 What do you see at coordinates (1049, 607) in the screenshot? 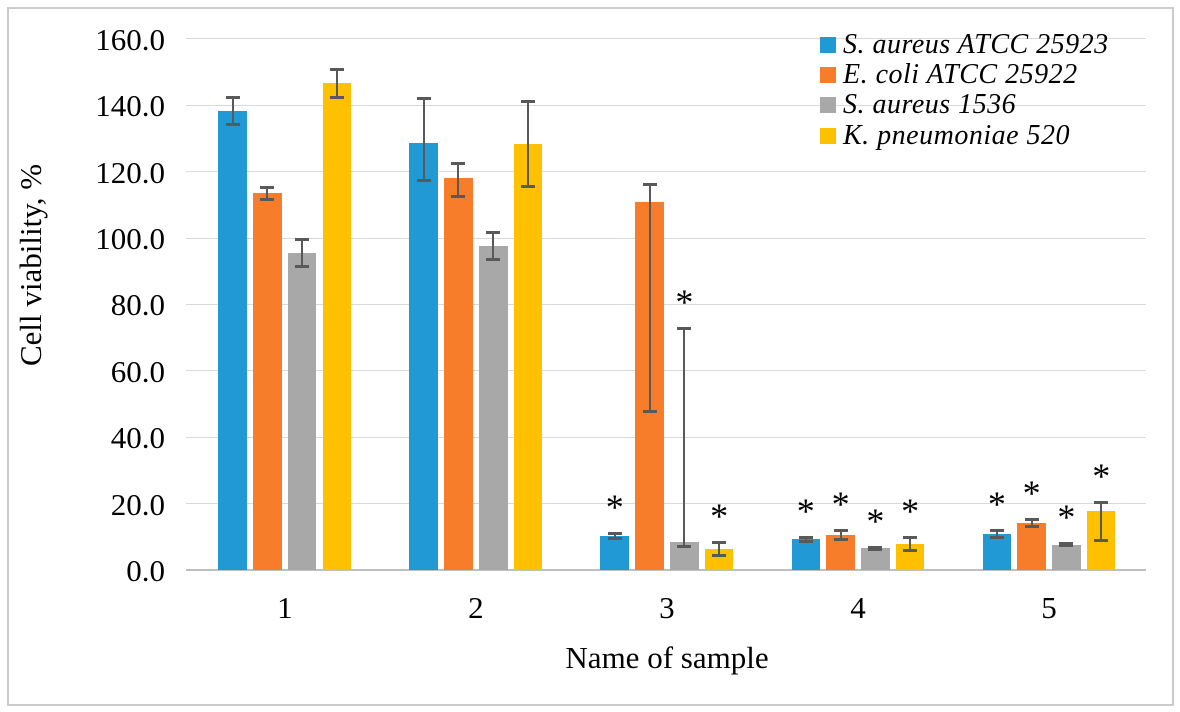
I see `x-tick-label: 5` at bounding box center [1049, 607].